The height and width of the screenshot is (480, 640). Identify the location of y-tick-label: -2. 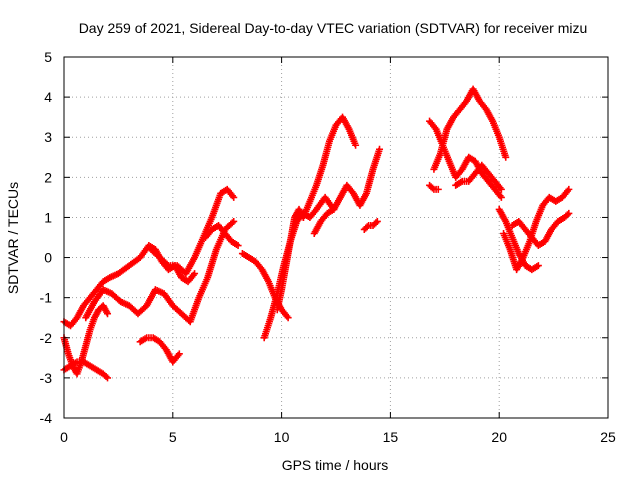
(46, 338).